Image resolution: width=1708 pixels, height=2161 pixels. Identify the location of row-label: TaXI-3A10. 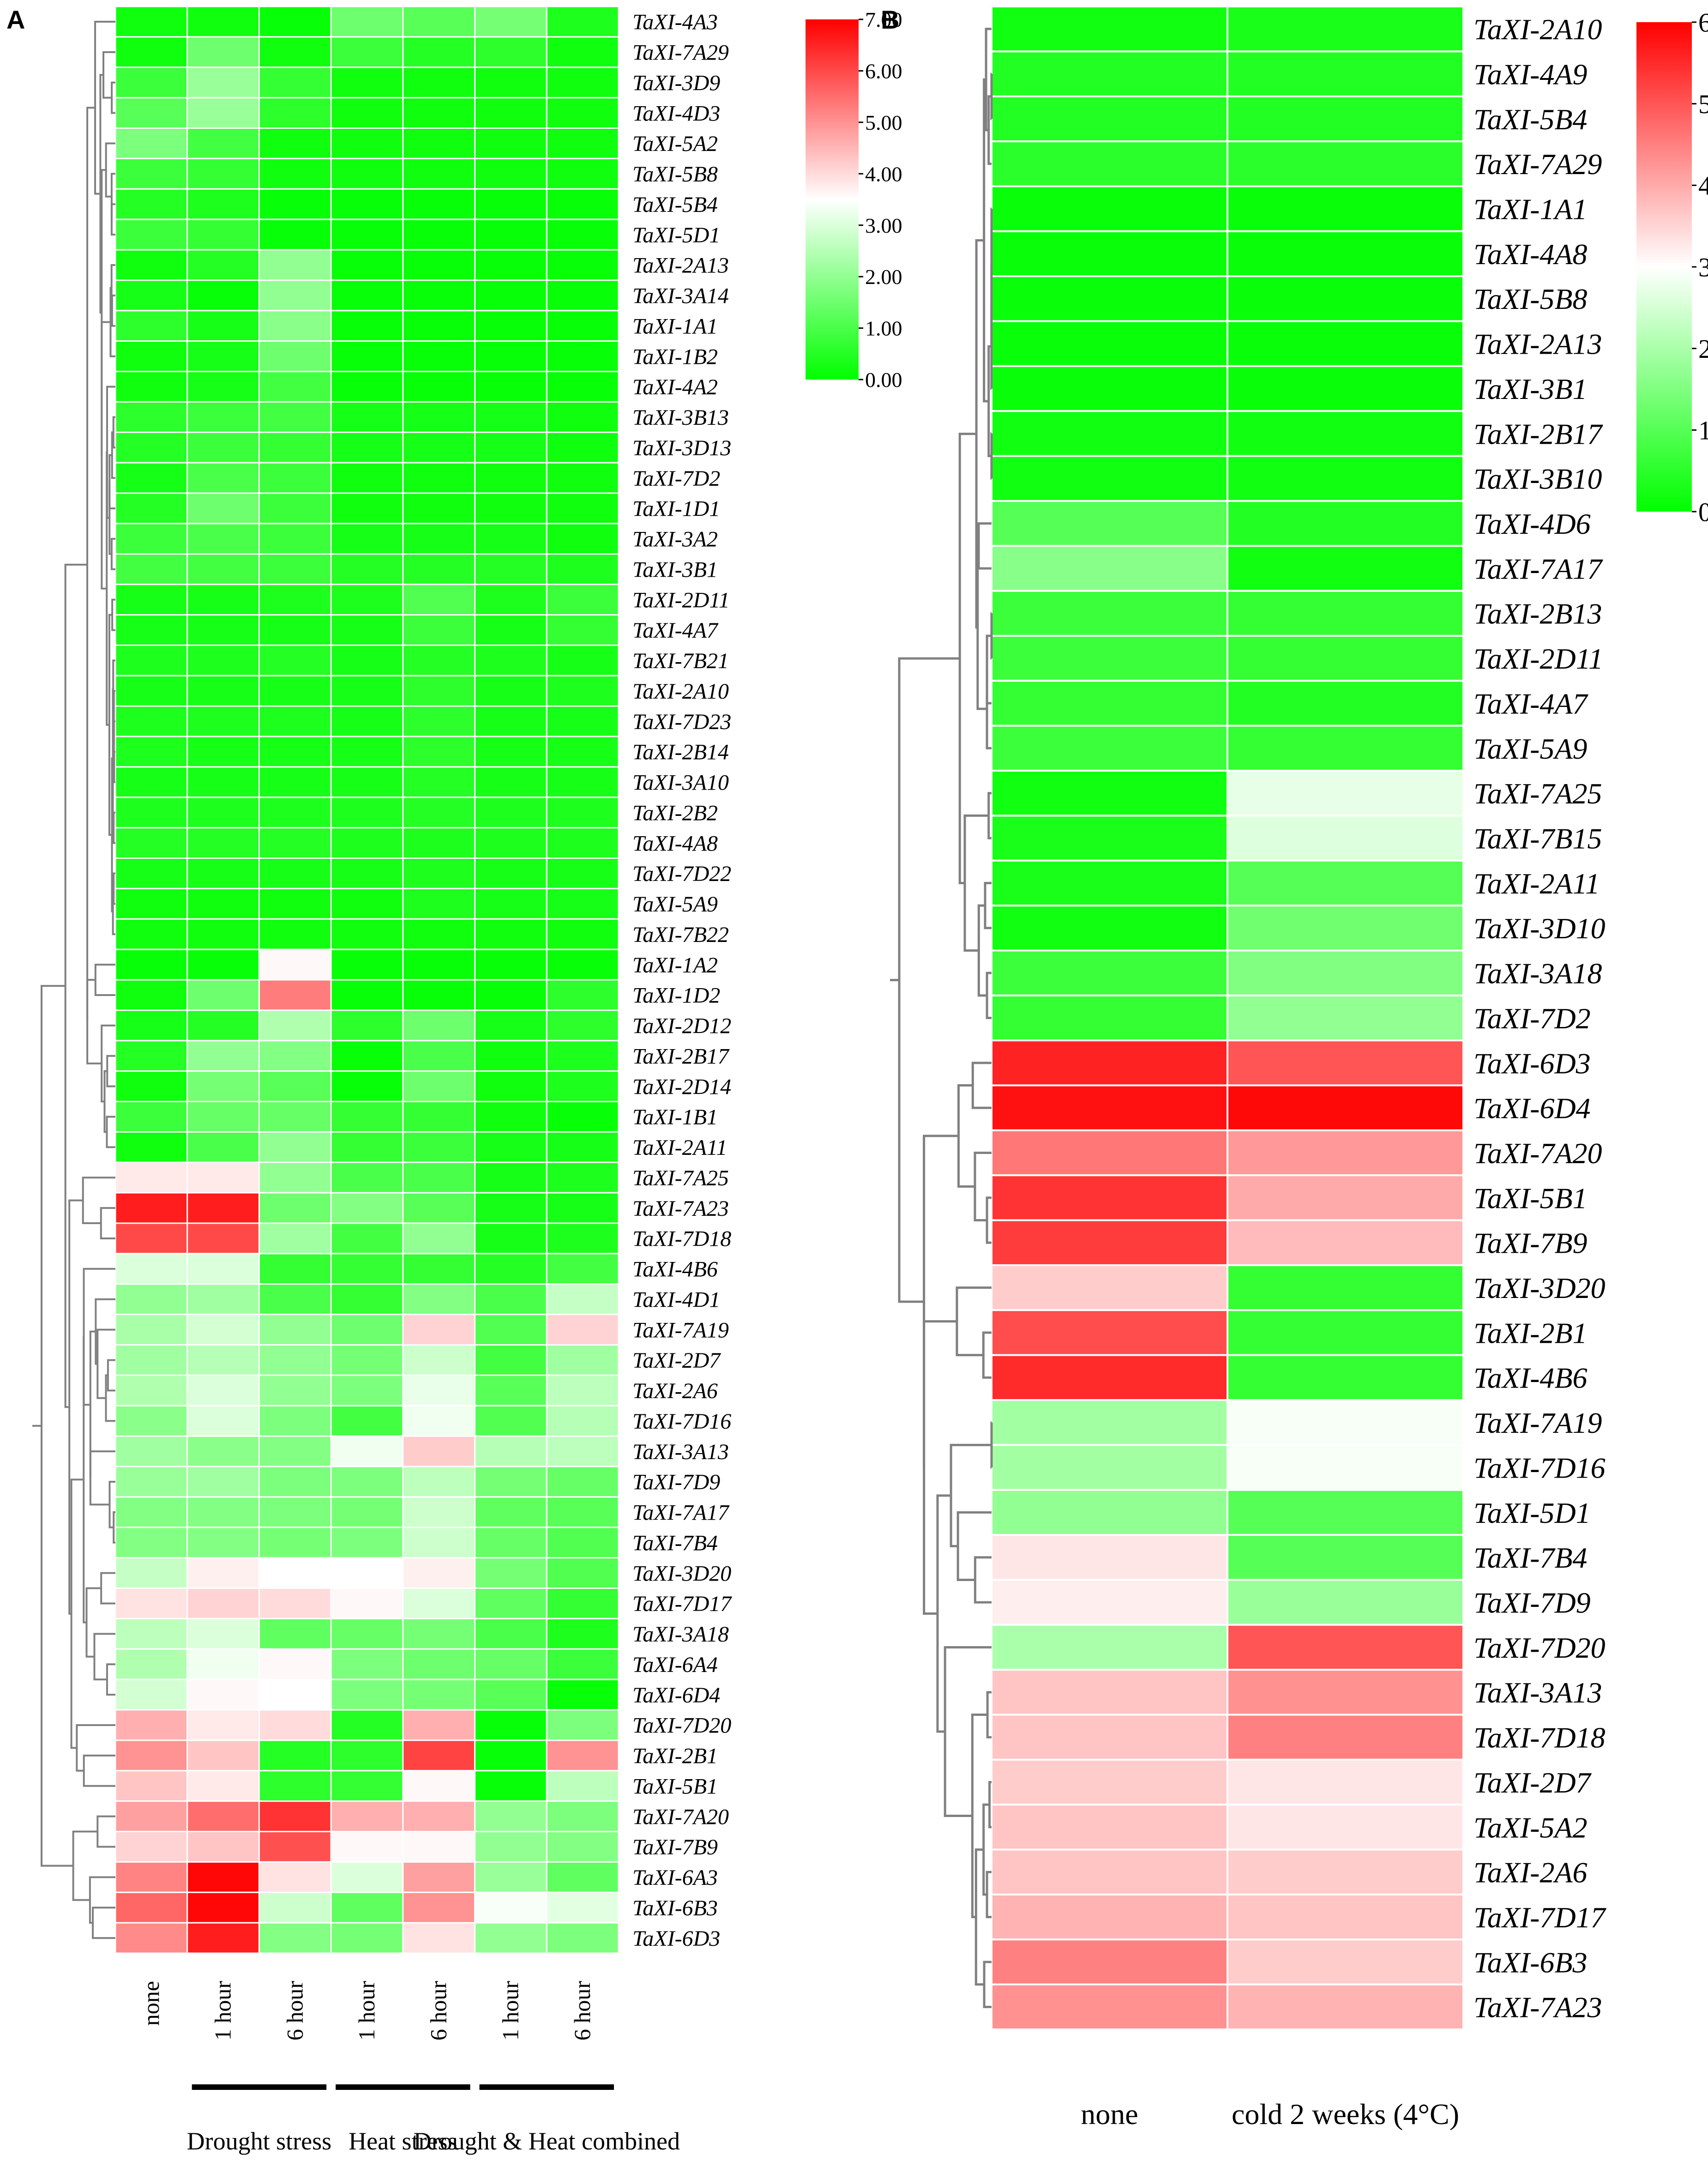
(680, 783).